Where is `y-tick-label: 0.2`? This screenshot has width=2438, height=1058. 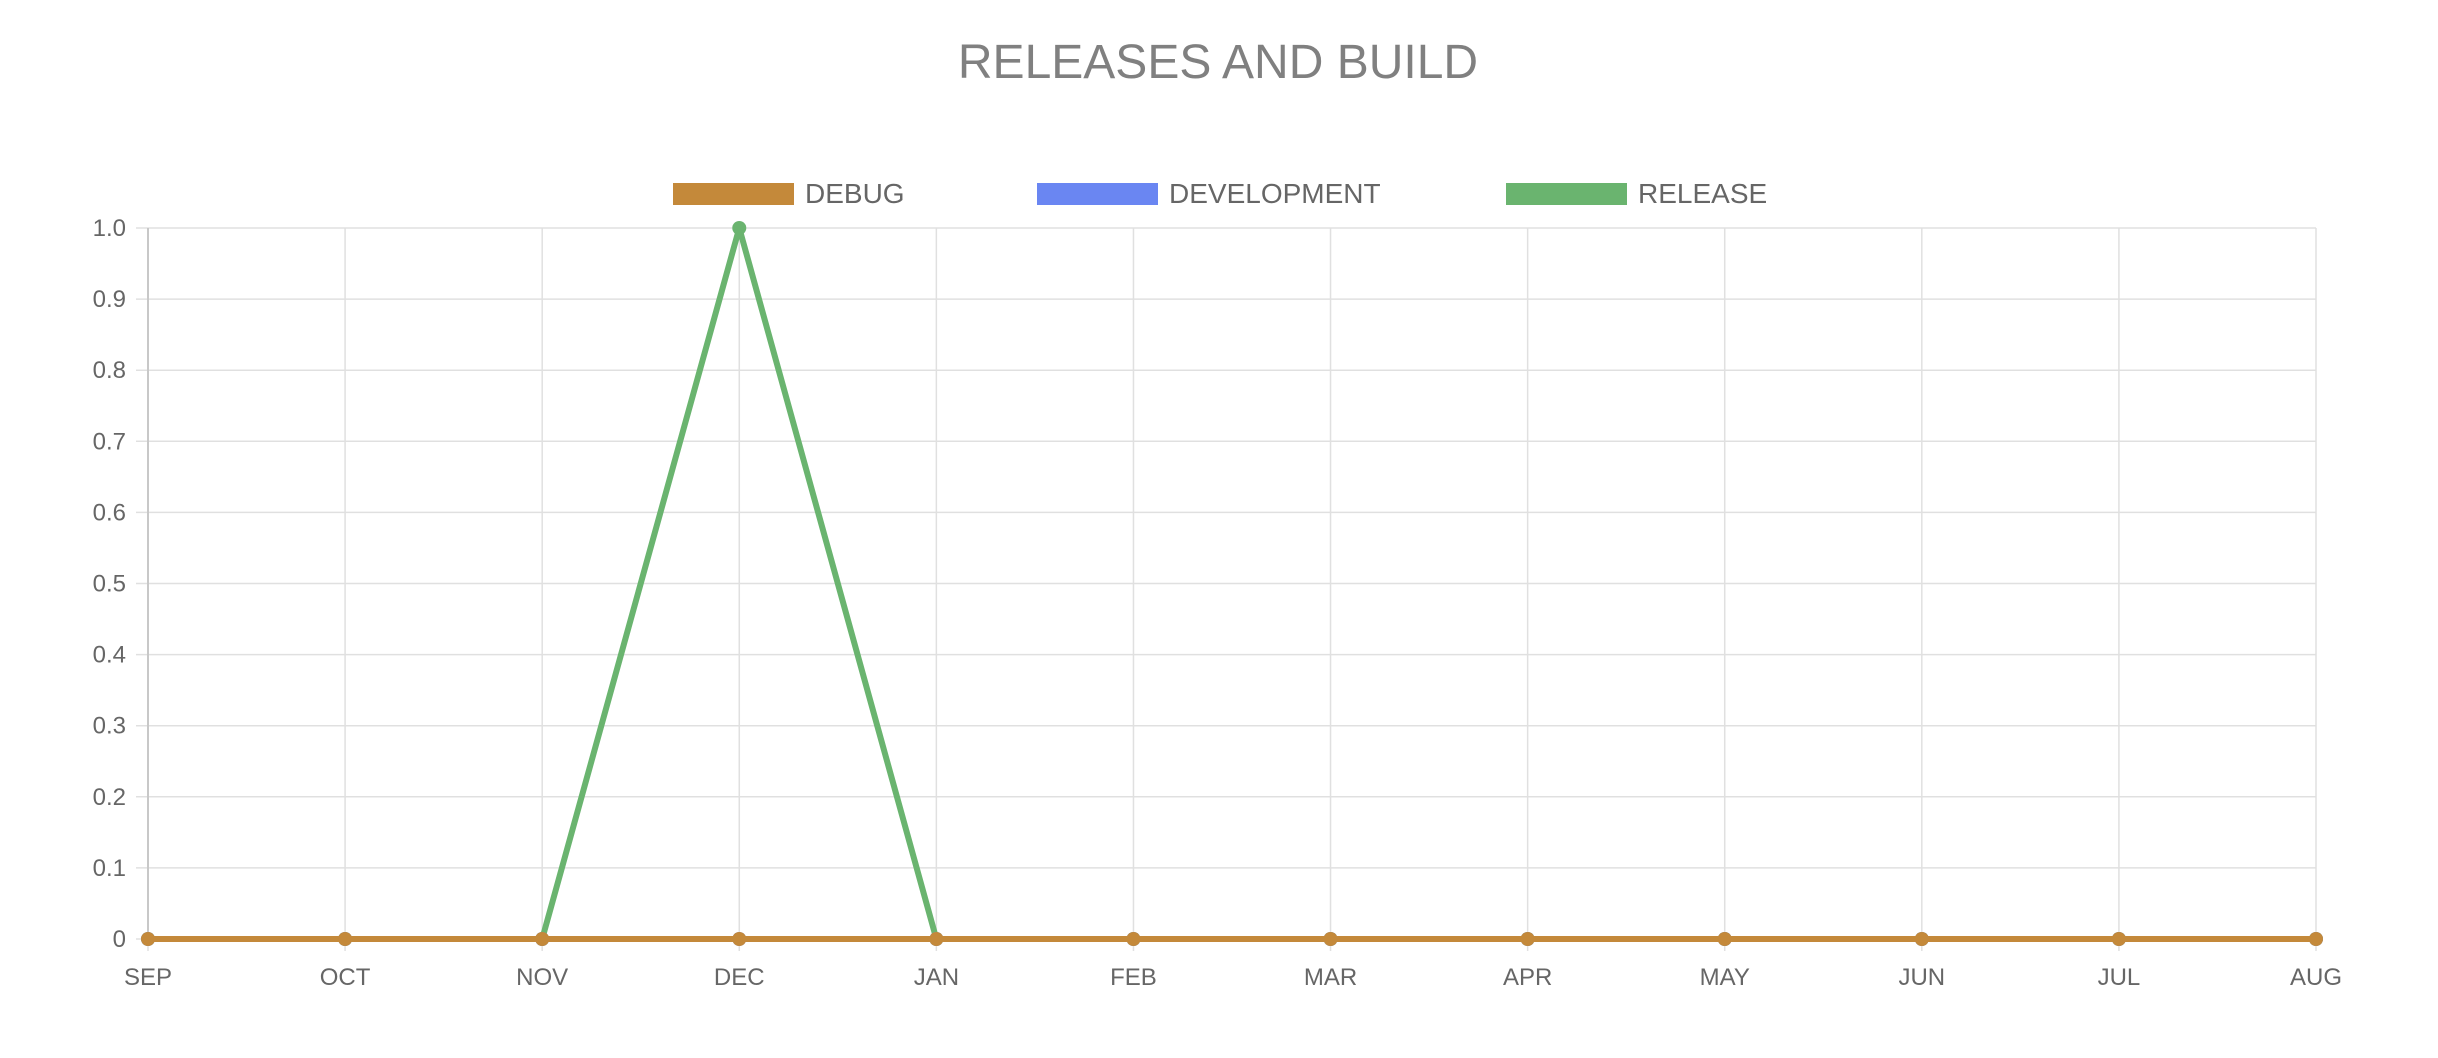
y-tick-label: 0.2 is located at coordinates (109, 797).